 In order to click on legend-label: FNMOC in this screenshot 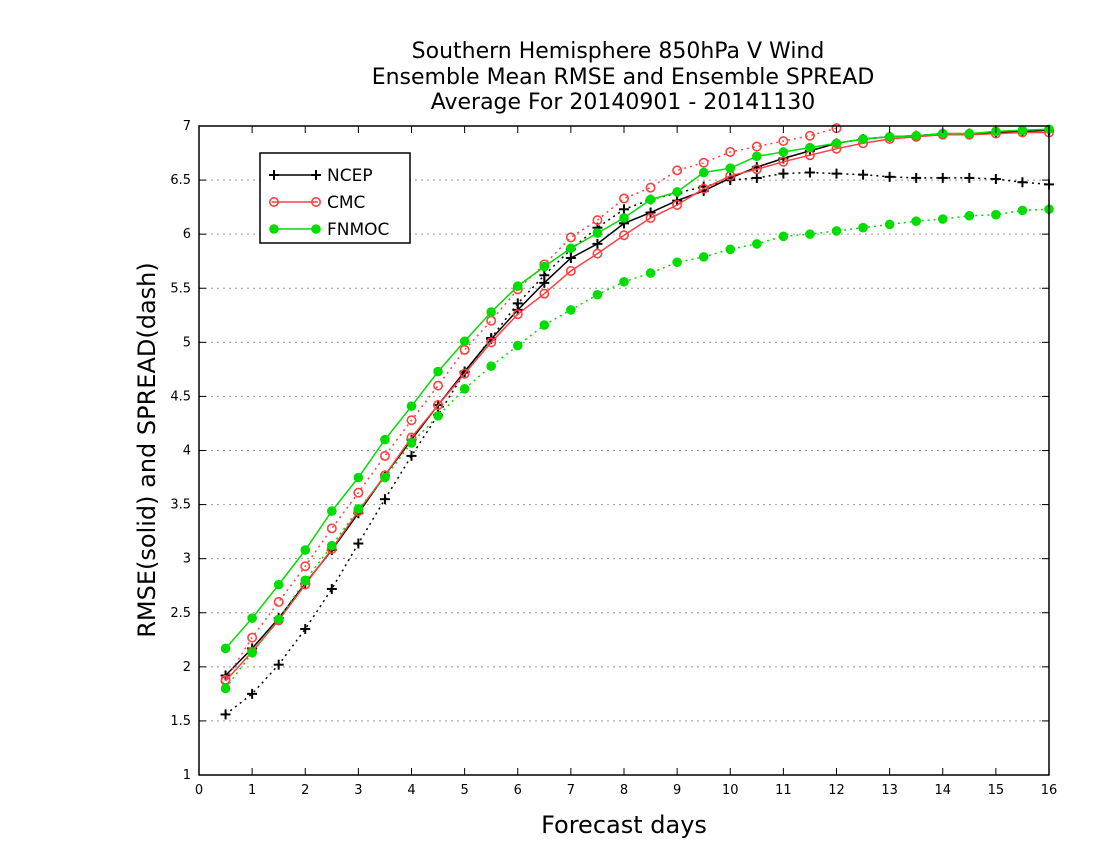, I will do `click(358, 230)`.